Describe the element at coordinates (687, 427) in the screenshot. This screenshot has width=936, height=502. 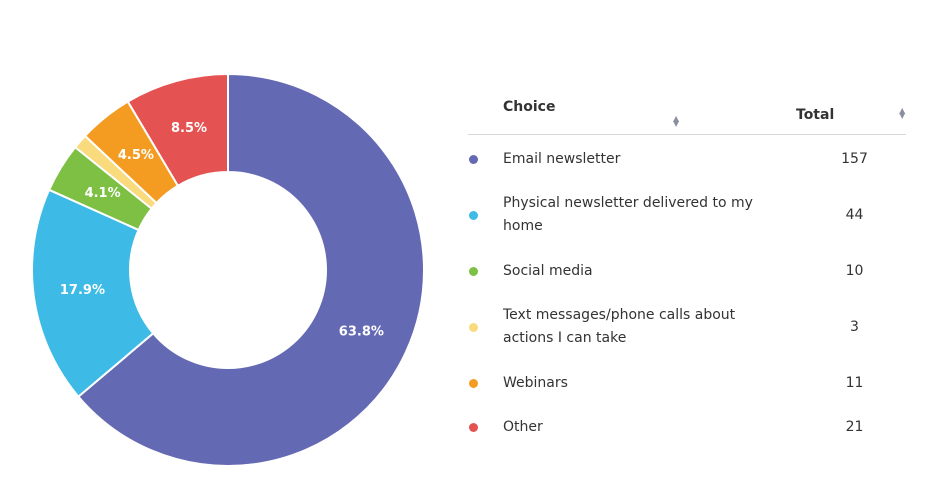
I see `table-row: Other 21` at that location.